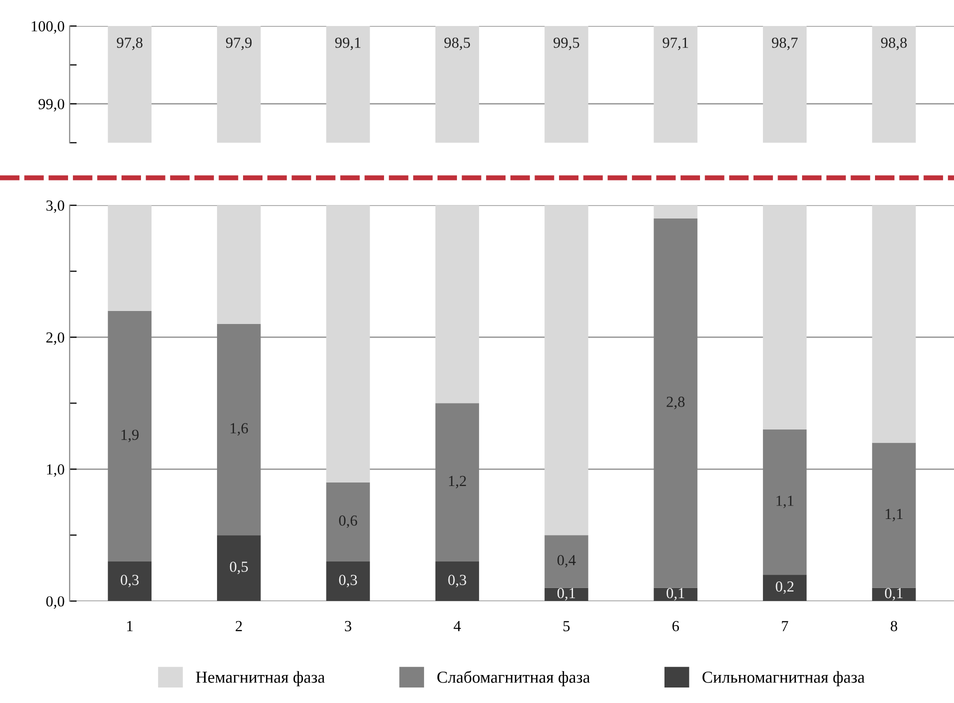  I want to click on x-tick-label: 4, so click(457, 626).